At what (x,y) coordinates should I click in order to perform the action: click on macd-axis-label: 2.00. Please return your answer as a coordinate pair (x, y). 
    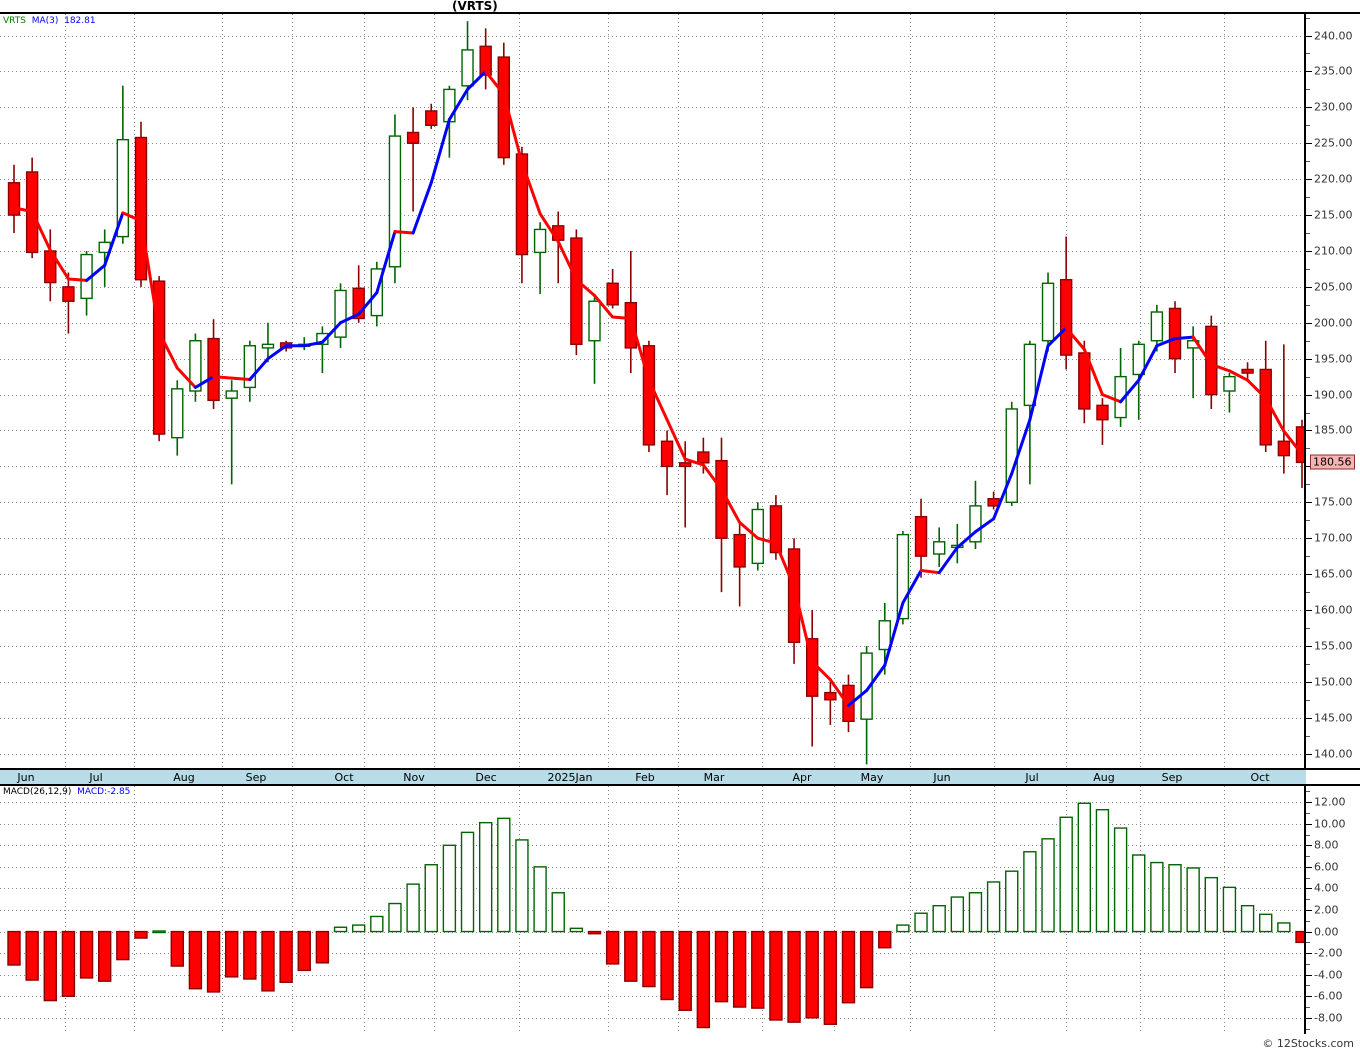
    Looking at the image, I should click on (1326, 910).